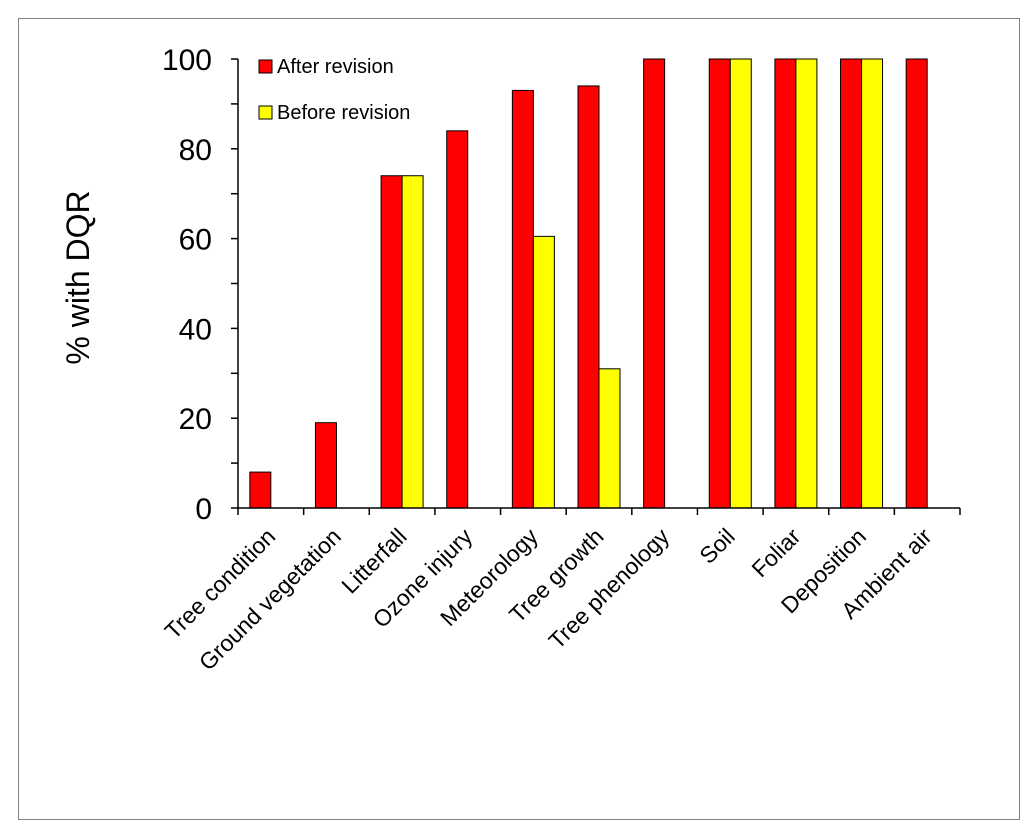 Image resolution: width=1032 pixels, height=835 pixels. Describe the element at coordinates (187, 60) in the screenshot. I see `y-tick-label: 100` at that location.